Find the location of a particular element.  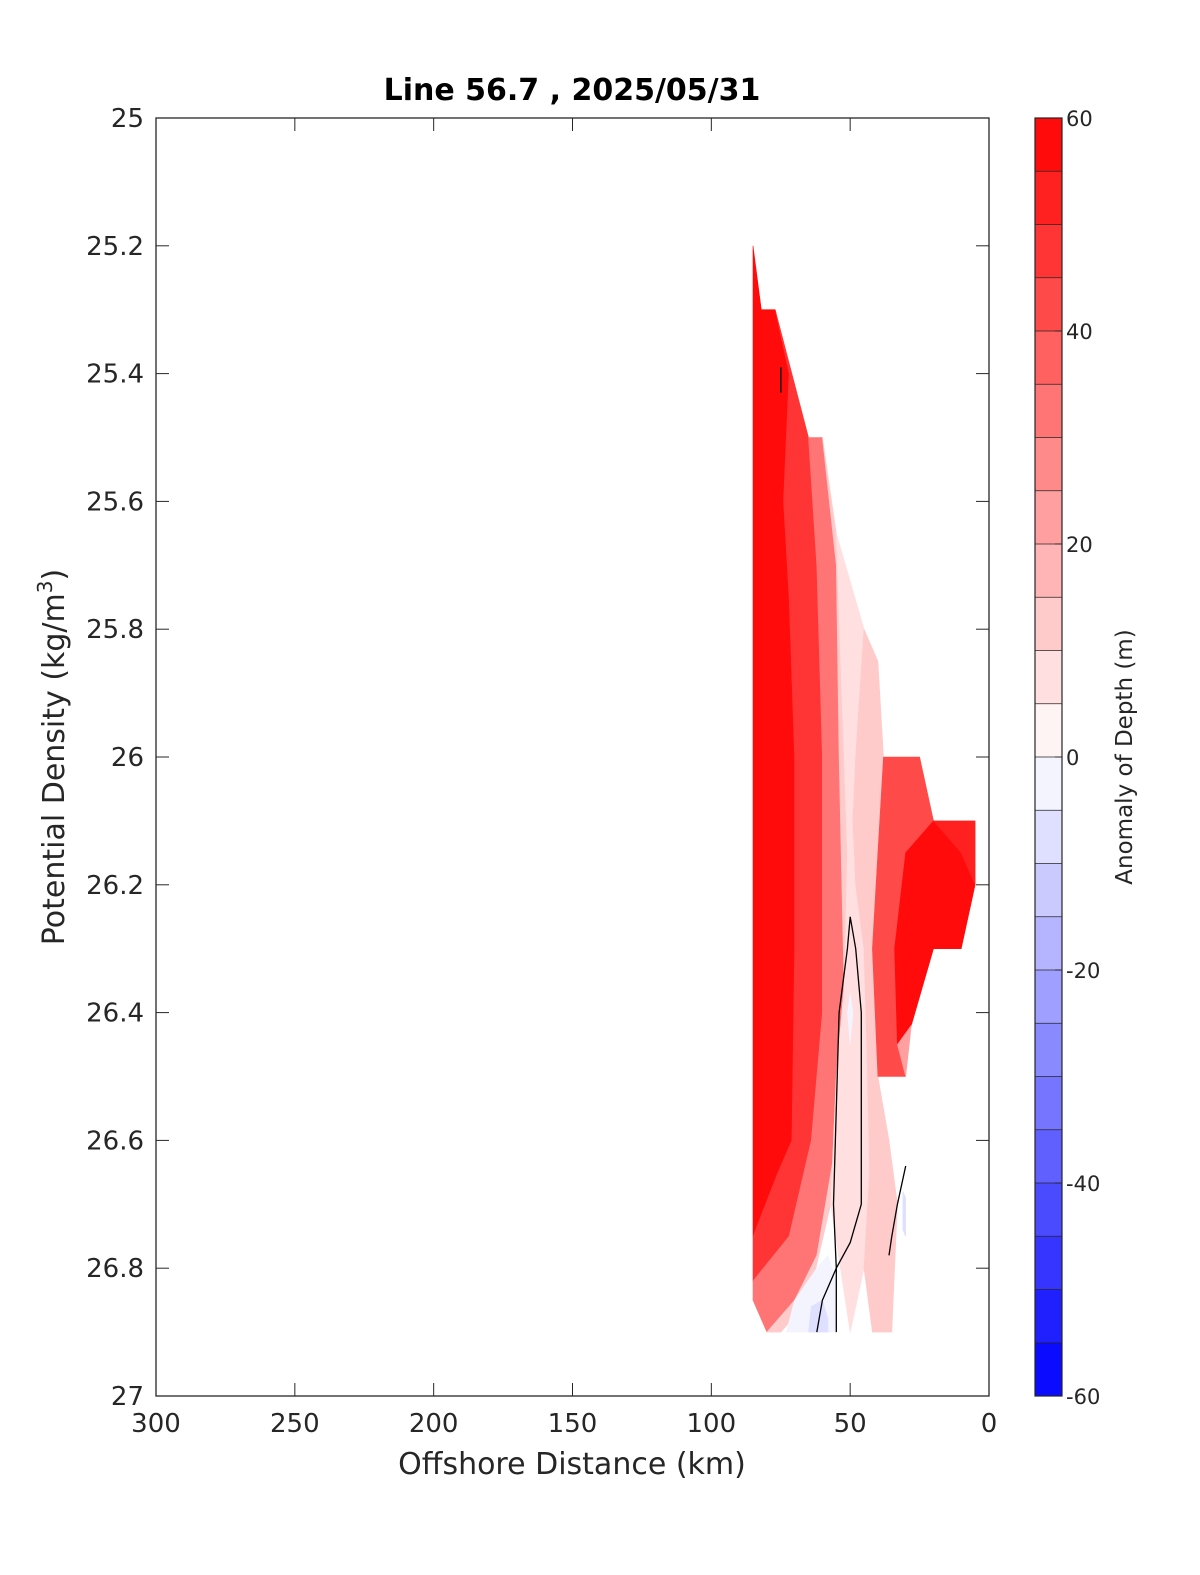

x-tick-label: 50 is located at coordinates (850, 1424).